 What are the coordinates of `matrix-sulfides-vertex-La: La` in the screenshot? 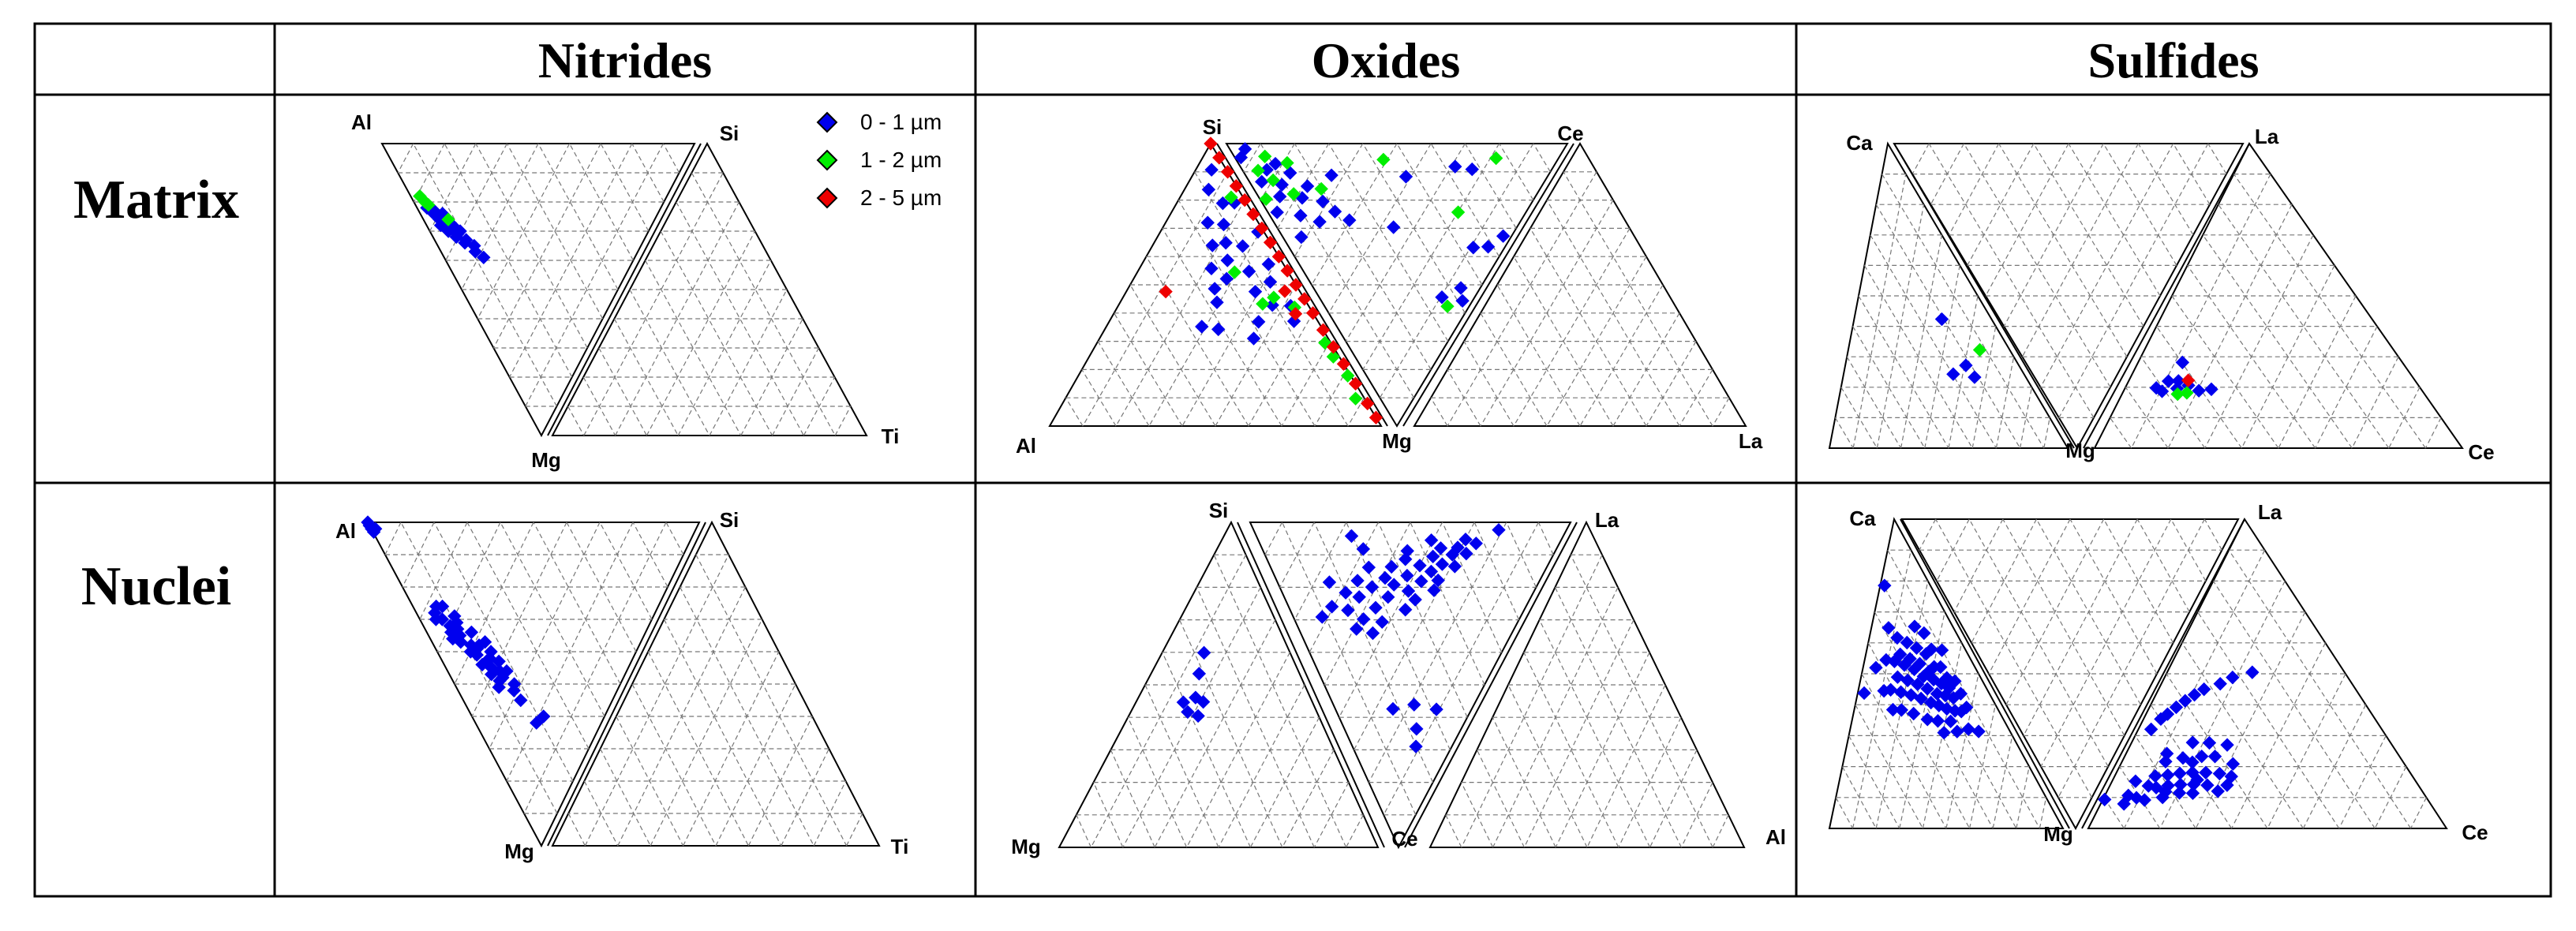 It's located at (2267, 136).